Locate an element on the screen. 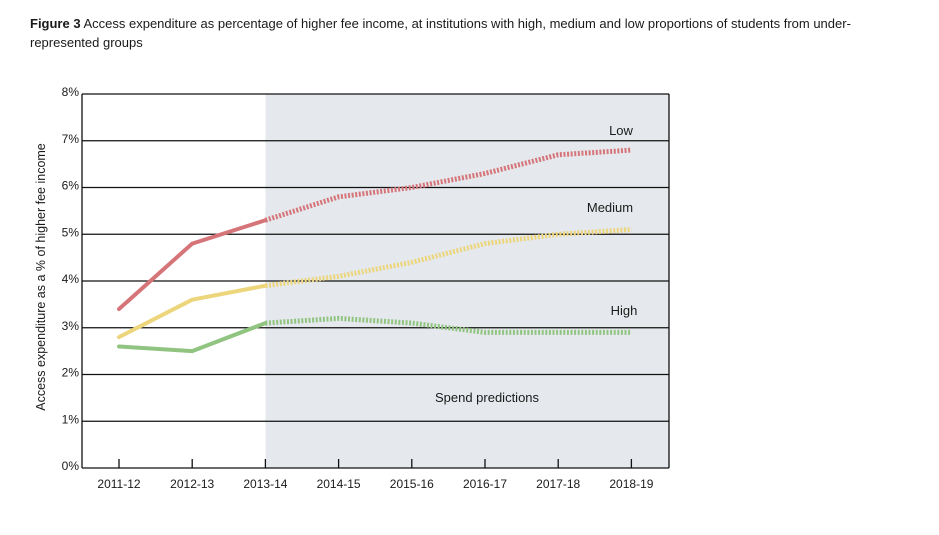 The height and width of the screenshot is (535, 939). y-tick-label: 5% is located at coordinates (71, 232).